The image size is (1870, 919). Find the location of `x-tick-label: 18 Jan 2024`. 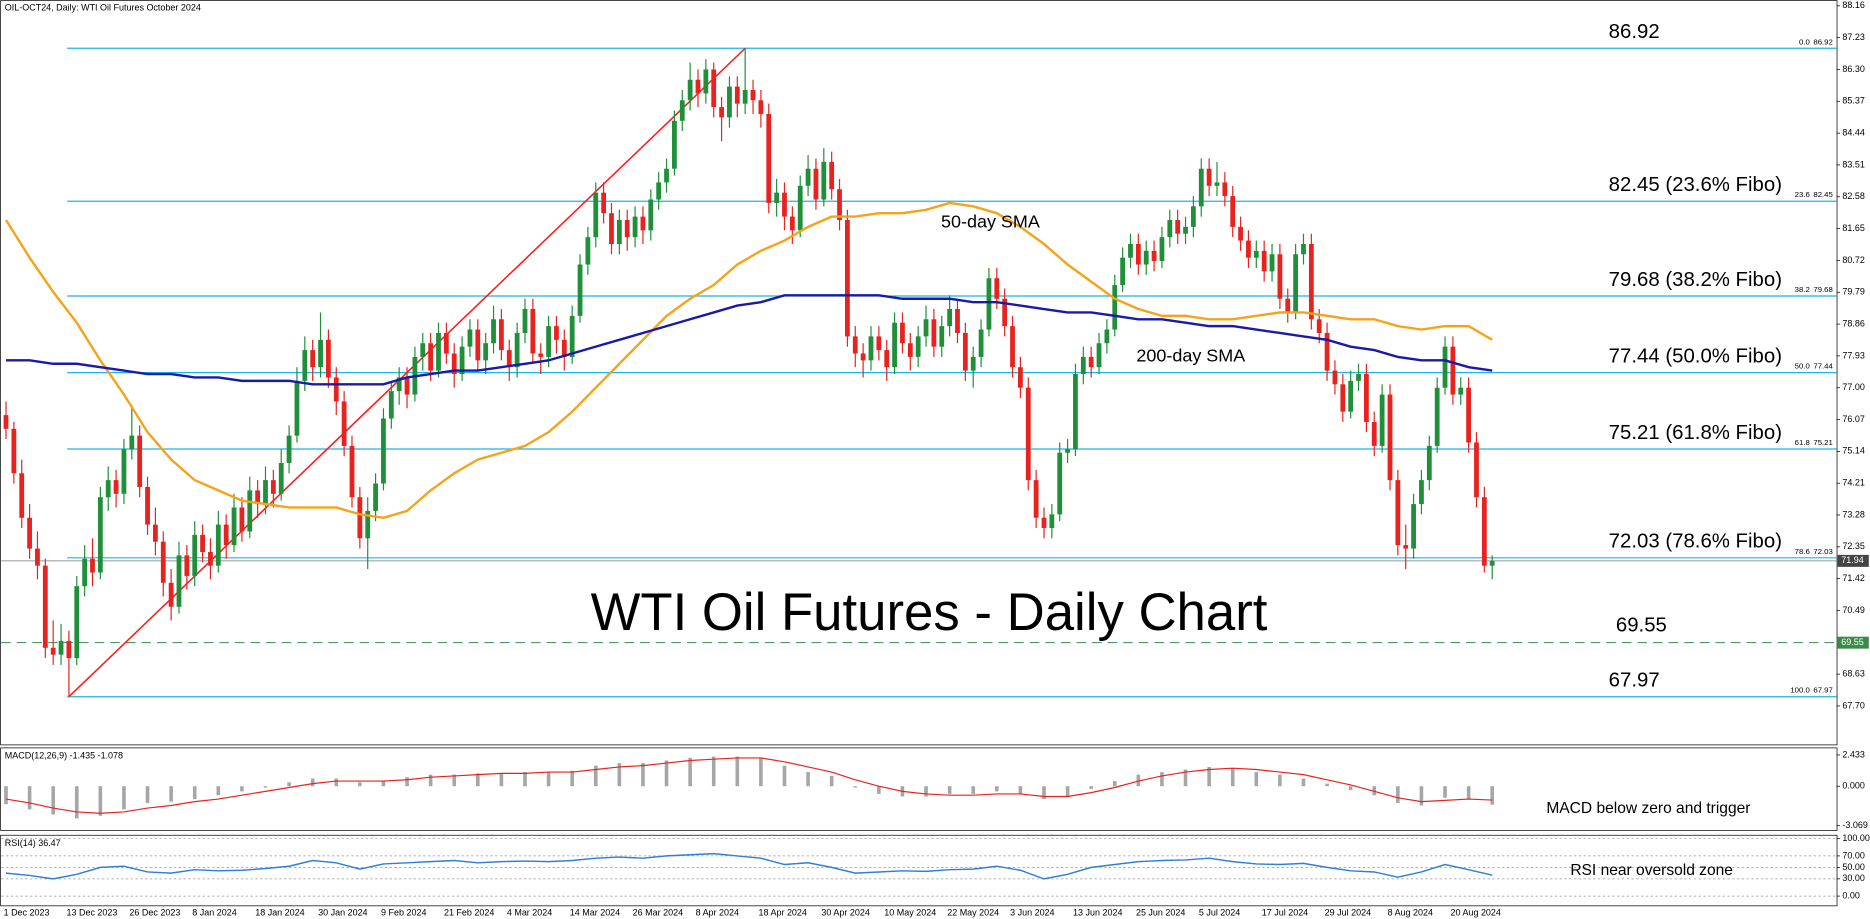

x-tick-label: 18 Jan 2024 is located at coordinates (279, 912).